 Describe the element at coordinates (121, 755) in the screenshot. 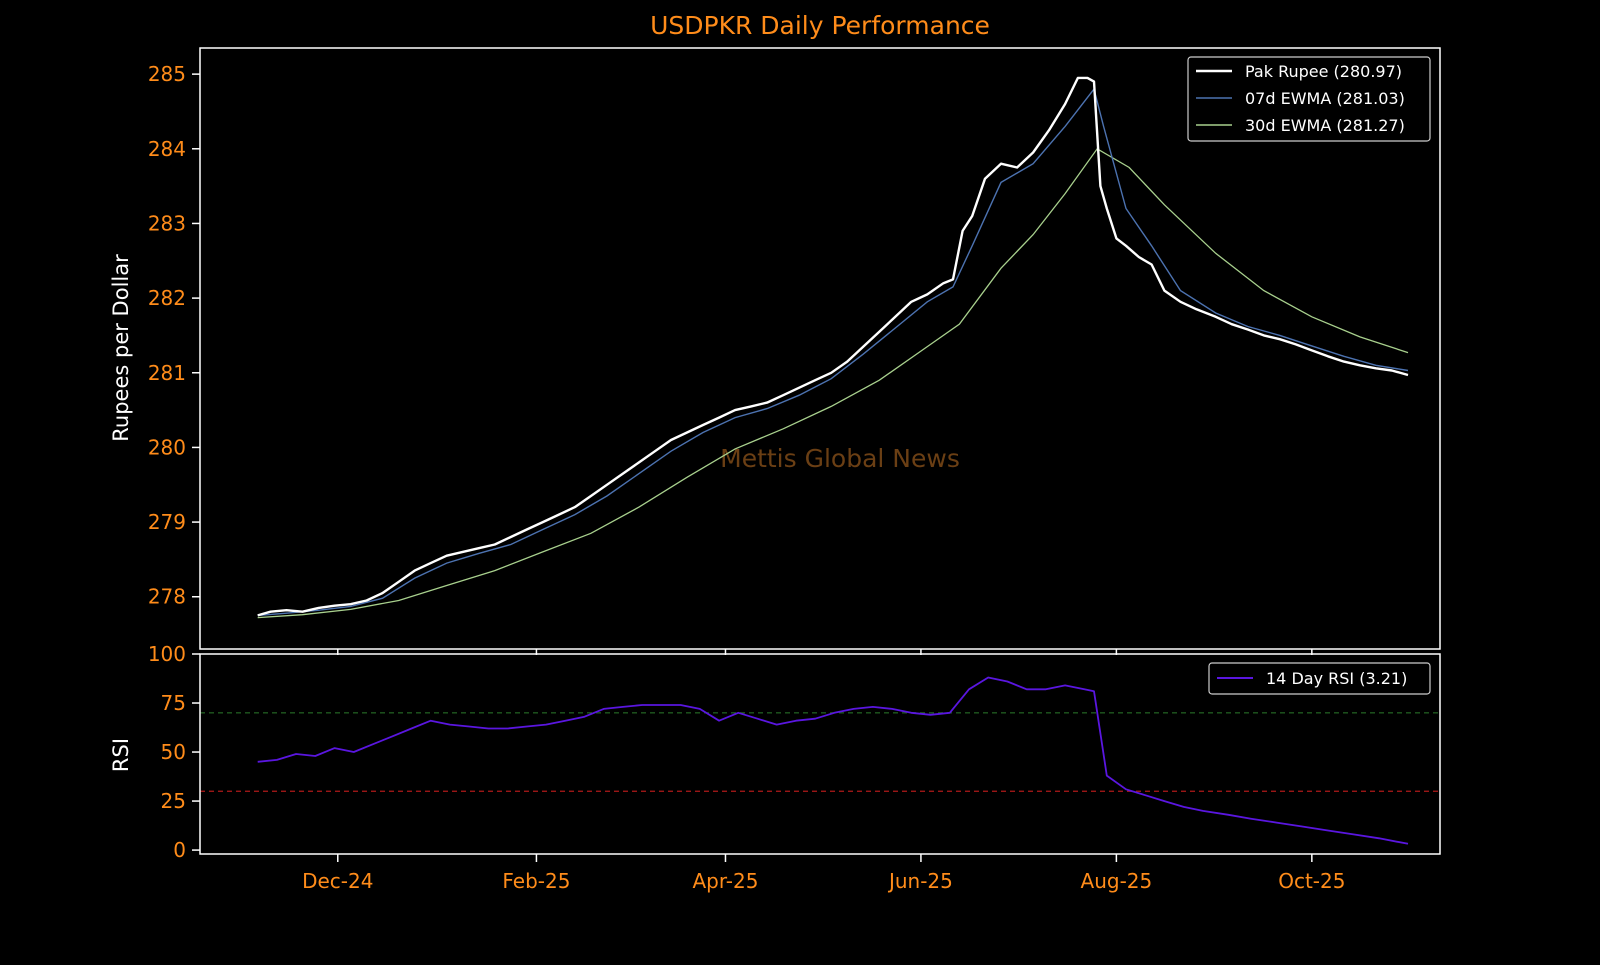

I see `rsi-y-axis-label: RSI` at that location.